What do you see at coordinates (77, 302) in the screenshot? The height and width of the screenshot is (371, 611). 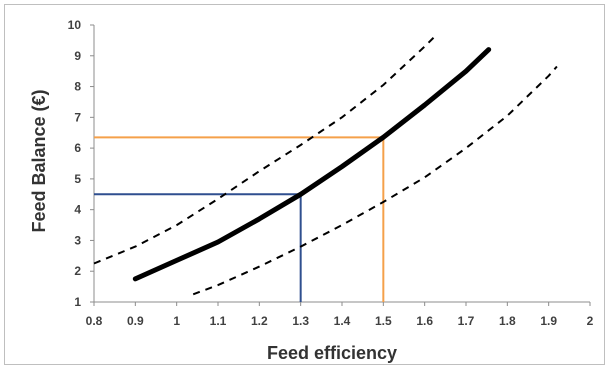 I see `y-tick-label: 1` at bounding box center [77, 302].